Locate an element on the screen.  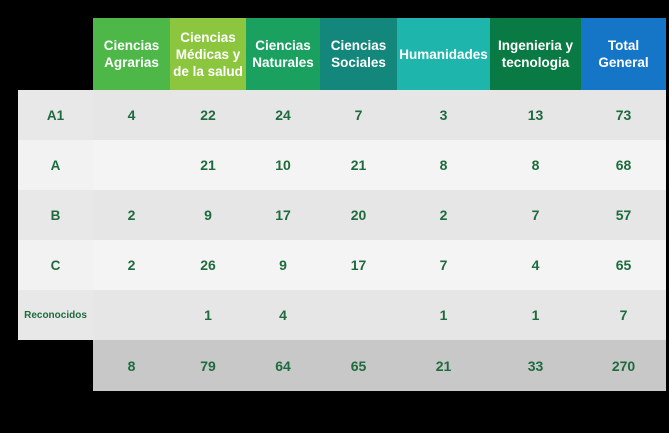
row-label: C is located at coordinates (55, 265).